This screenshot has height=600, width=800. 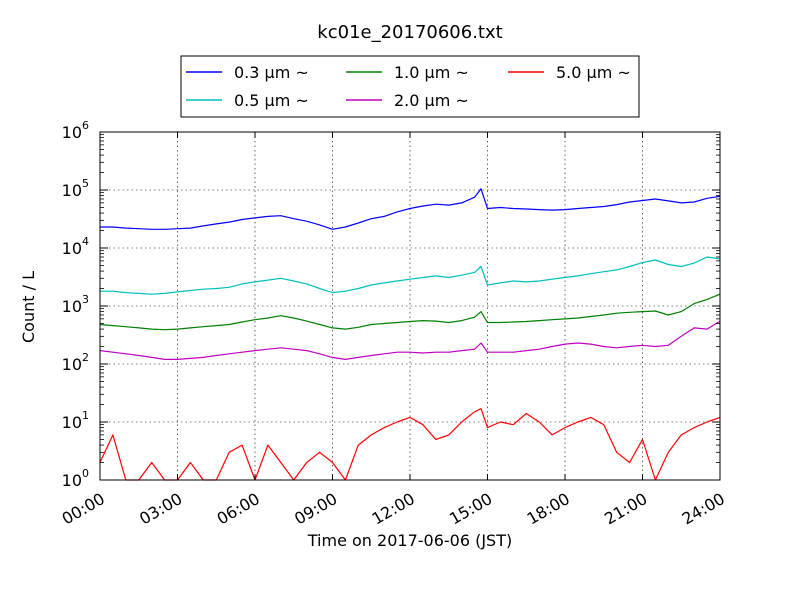 What do you see at coordinates (431, 100) in the screenshot?
I see `legend-label: 2.0 μm ~` at bounding box center [431, 100].